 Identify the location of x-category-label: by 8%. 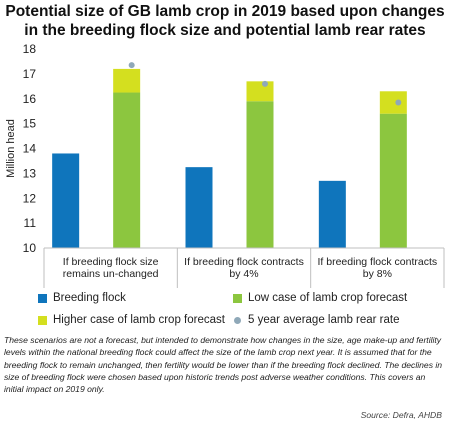
(377, 274).